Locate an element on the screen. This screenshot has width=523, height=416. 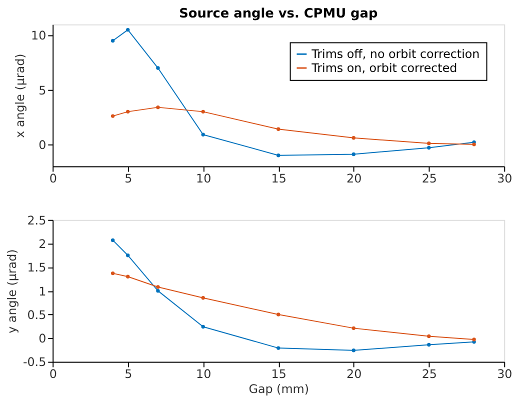
y-tick-label: 2.5 is located at coordinates (36, 220).